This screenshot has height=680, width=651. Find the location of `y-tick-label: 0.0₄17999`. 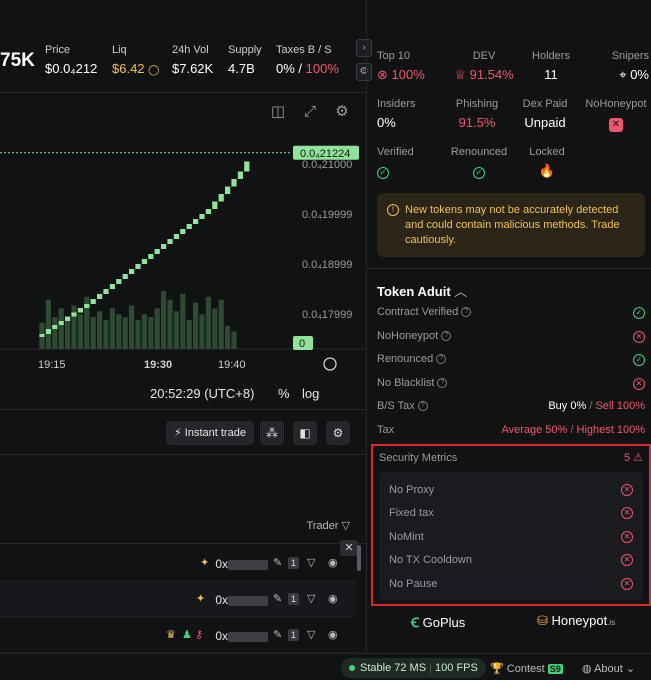

y-tick-label: 0.0₄17999 is located at coordinates (327, 315).